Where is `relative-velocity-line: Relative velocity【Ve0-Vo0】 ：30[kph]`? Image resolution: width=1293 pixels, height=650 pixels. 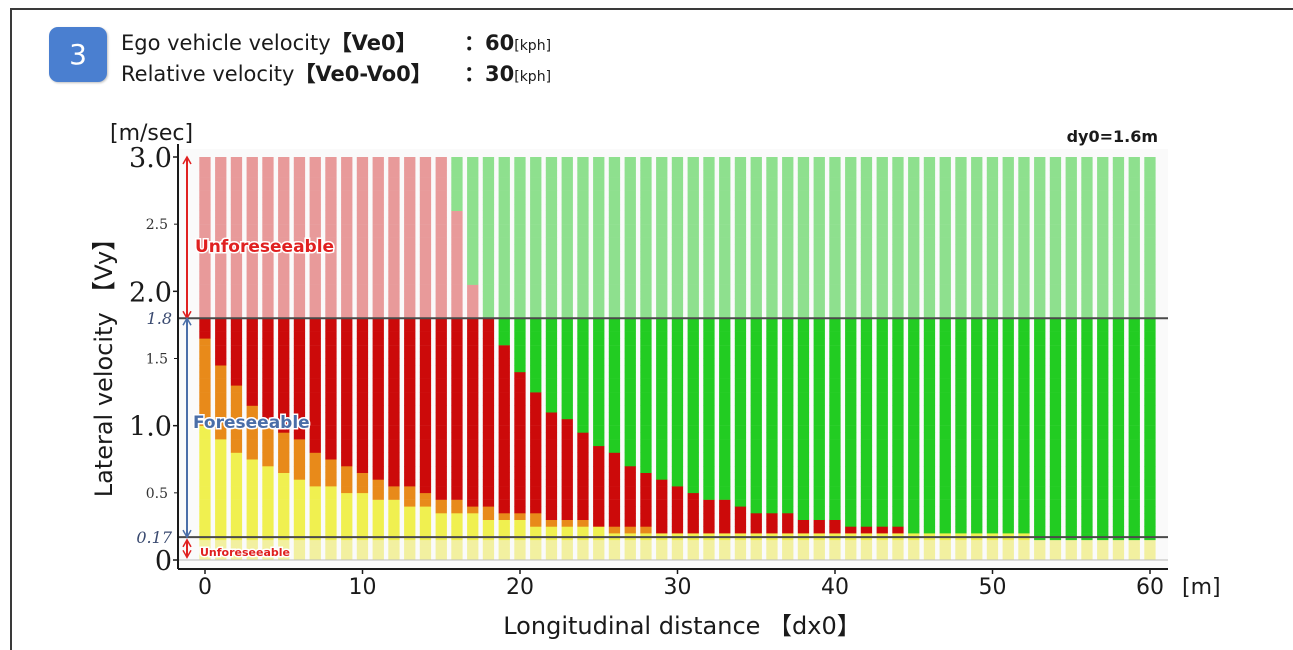
relative-velocity-line: Relative velocity【Ve0-Vo0】 ：30[kph] is located at coordinates (336, 73).